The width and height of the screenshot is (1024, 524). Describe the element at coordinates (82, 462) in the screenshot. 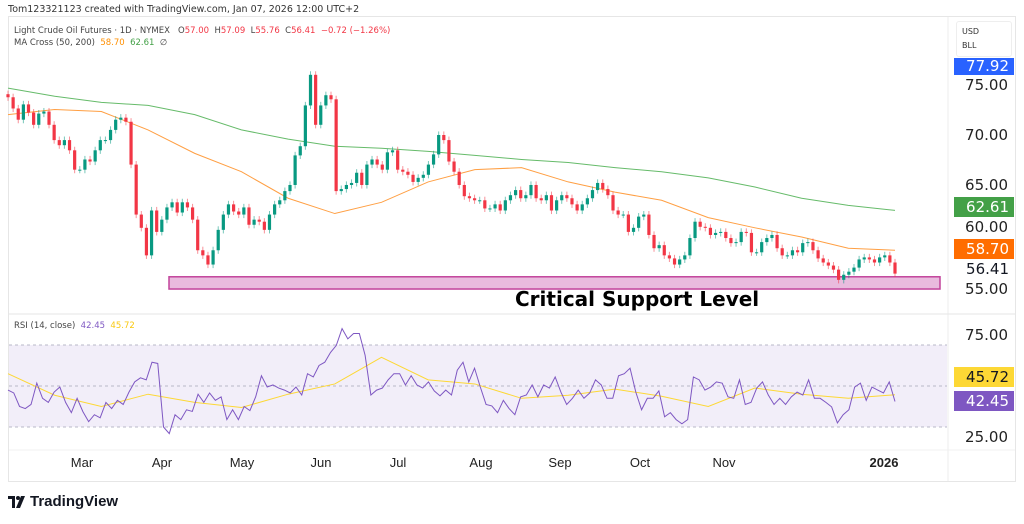

I see `time-tick: Mar` at that location.